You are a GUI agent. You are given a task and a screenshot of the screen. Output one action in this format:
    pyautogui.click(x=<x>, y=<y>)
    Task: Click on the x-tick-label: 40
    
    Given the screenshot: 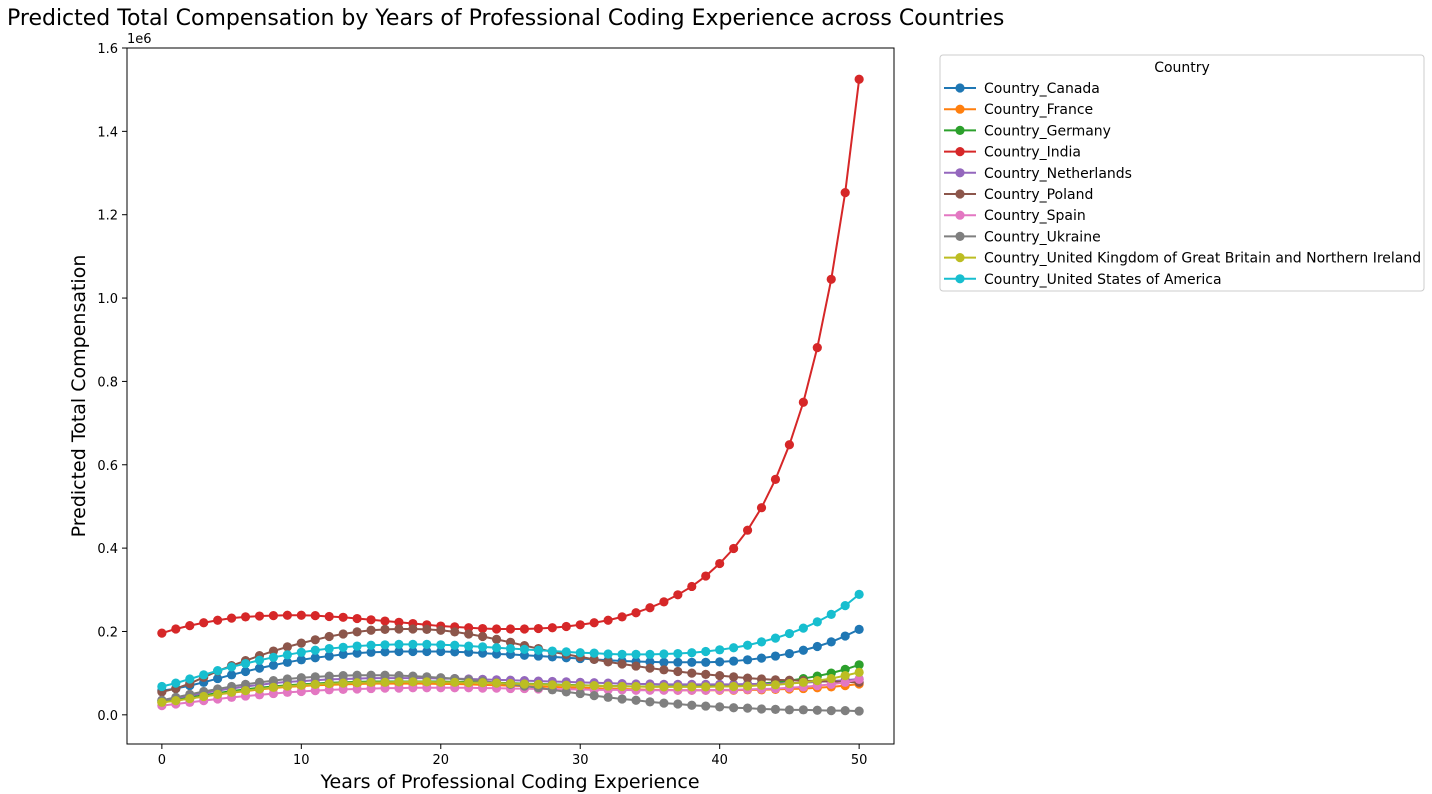 What is the action you would take?
    pyautogui.click(x=719, y=760)
    